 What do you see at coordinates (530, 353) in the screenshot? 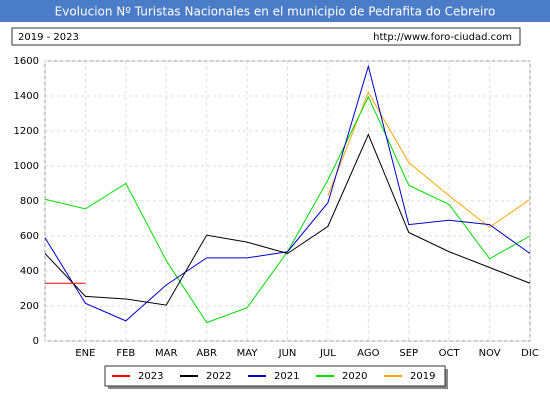
I see `x-tick-label: DIC` at bounding box center [530, 353].